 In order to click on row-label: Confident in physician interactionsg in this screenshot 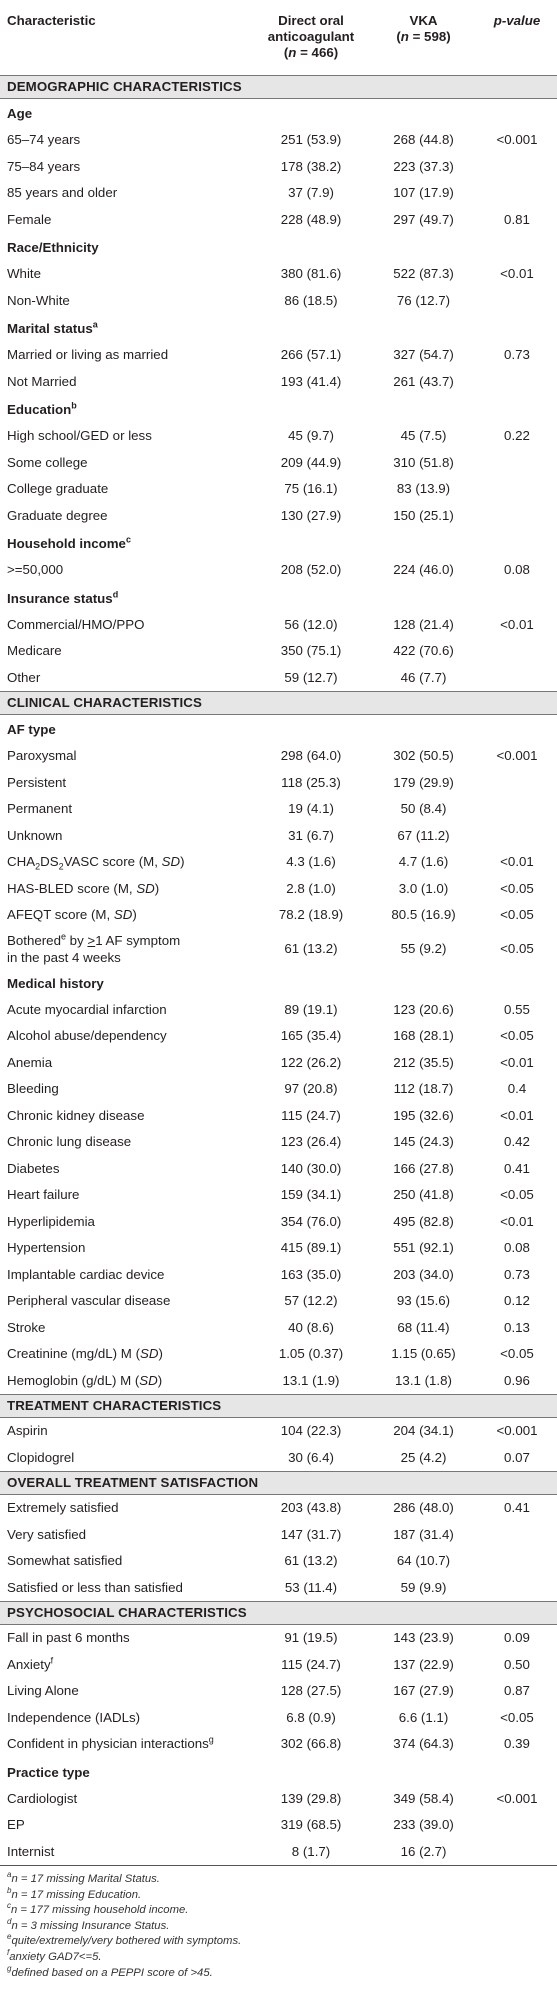, I will do `click(110, 1743)`.